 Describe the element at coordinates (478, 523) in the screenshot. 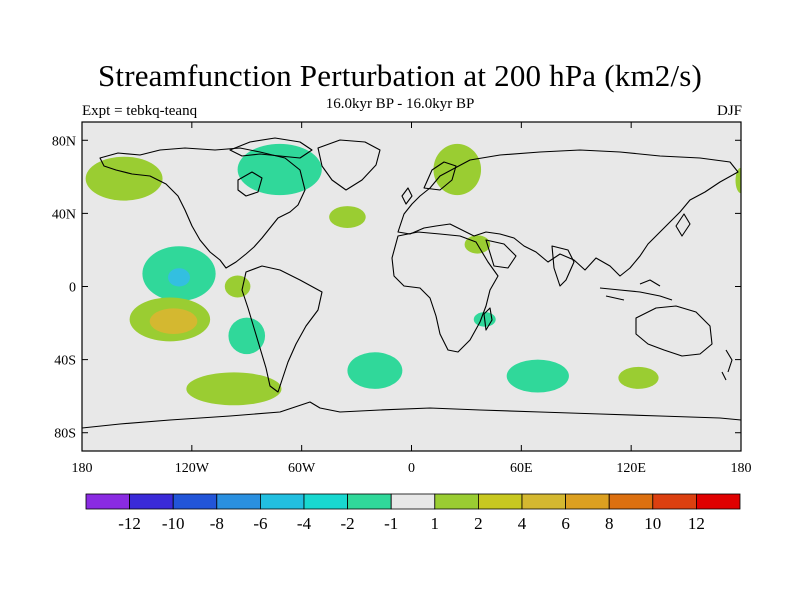

I see `colorbar-label: 2` at that location.